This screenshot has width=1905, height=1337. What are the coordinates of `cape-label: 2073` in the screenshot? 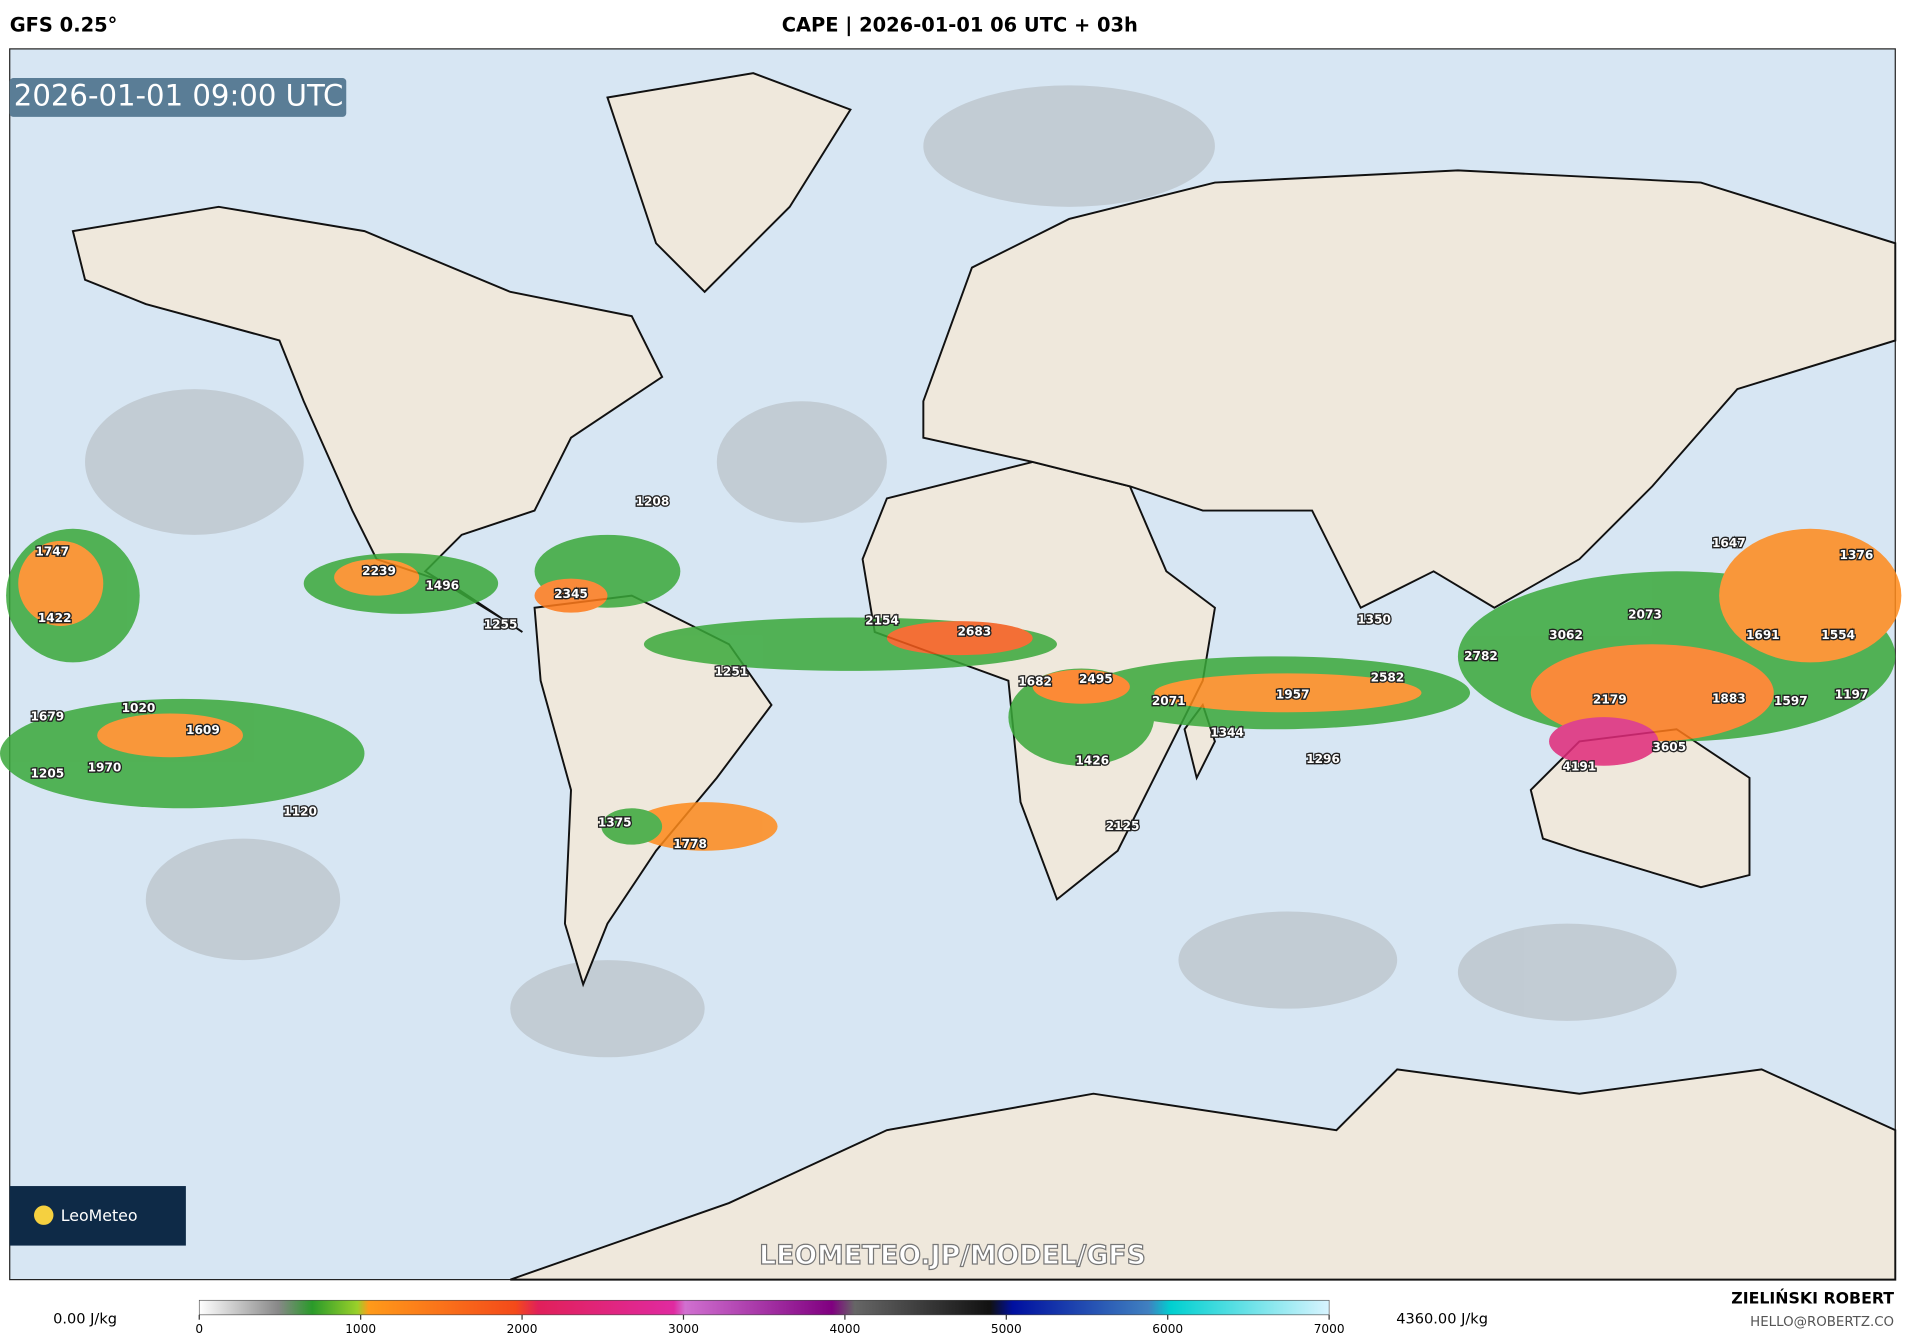 It's located at (1645, 615).